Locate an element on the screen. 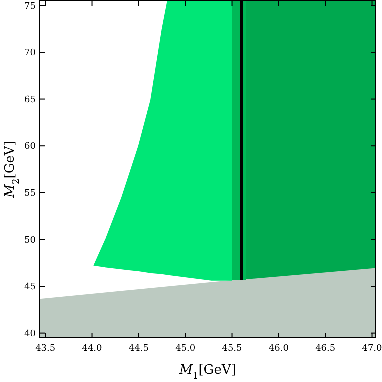 The height and width of the screenshot is (382, 382). x-tick-label: 46.5 is located at coordinates (326, 349).